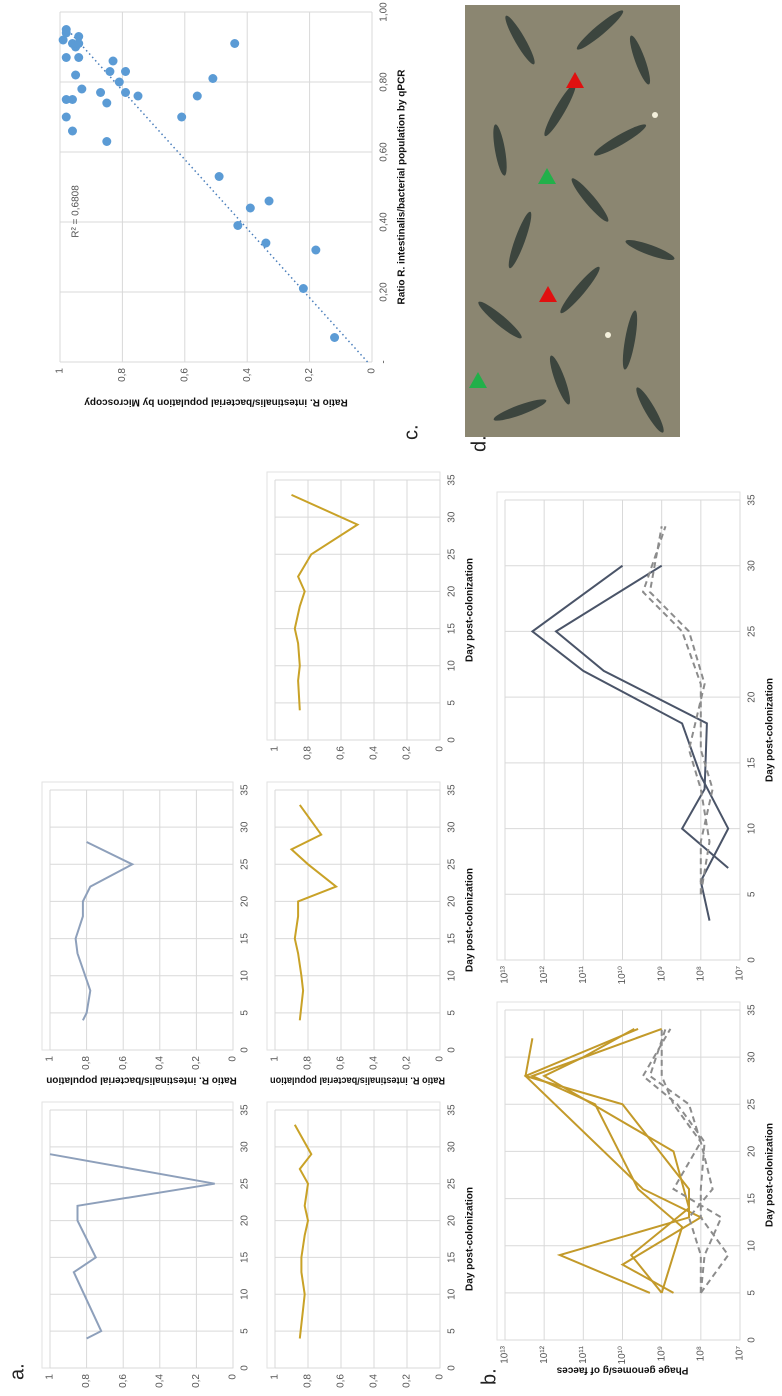  Describe the element at coordinates (740, 973) in the screenshot. I see `y-tick-label: 10⁷` at that location.